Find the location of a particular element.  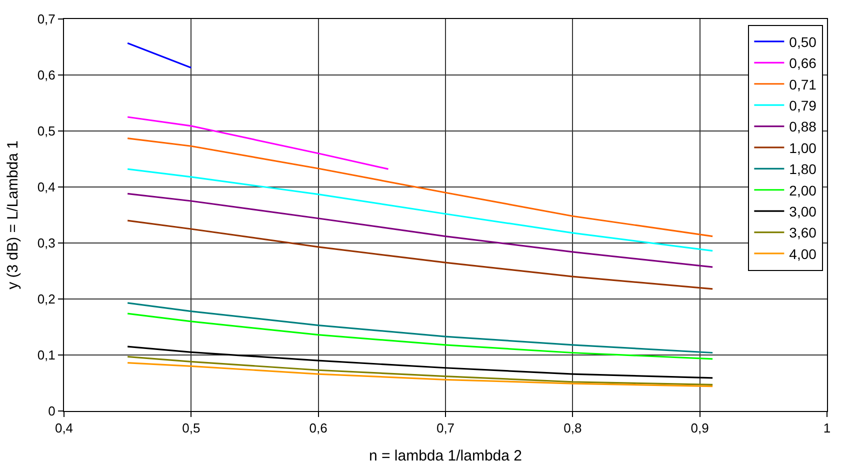

legend-label: 0,71 is located at coordinates (803, 84).